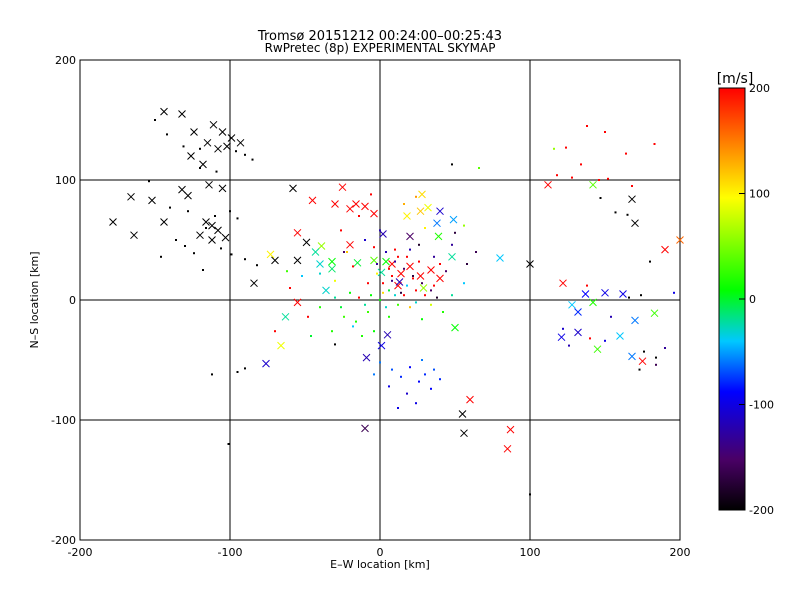 This screenshot has width=800, height=604. Describe the element at coordinates (680, 552) in the screenshot. I see `x-tick-label: 200` at that location.